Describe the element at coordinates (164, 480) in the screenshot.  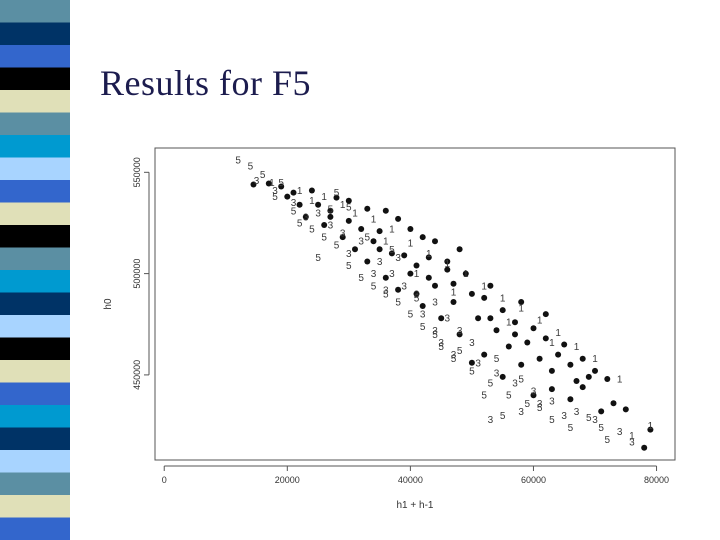
I see `x-tick-label: 0` at that location.